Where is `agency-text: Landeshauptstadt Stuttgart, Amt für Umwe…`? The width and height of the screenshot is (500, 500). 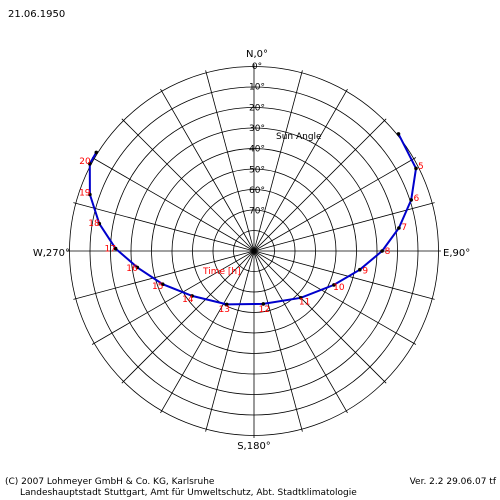 agency-text: Landeshauptstadt Stuttgart, Amt für Umwe… is located at coordinates (188, 493).